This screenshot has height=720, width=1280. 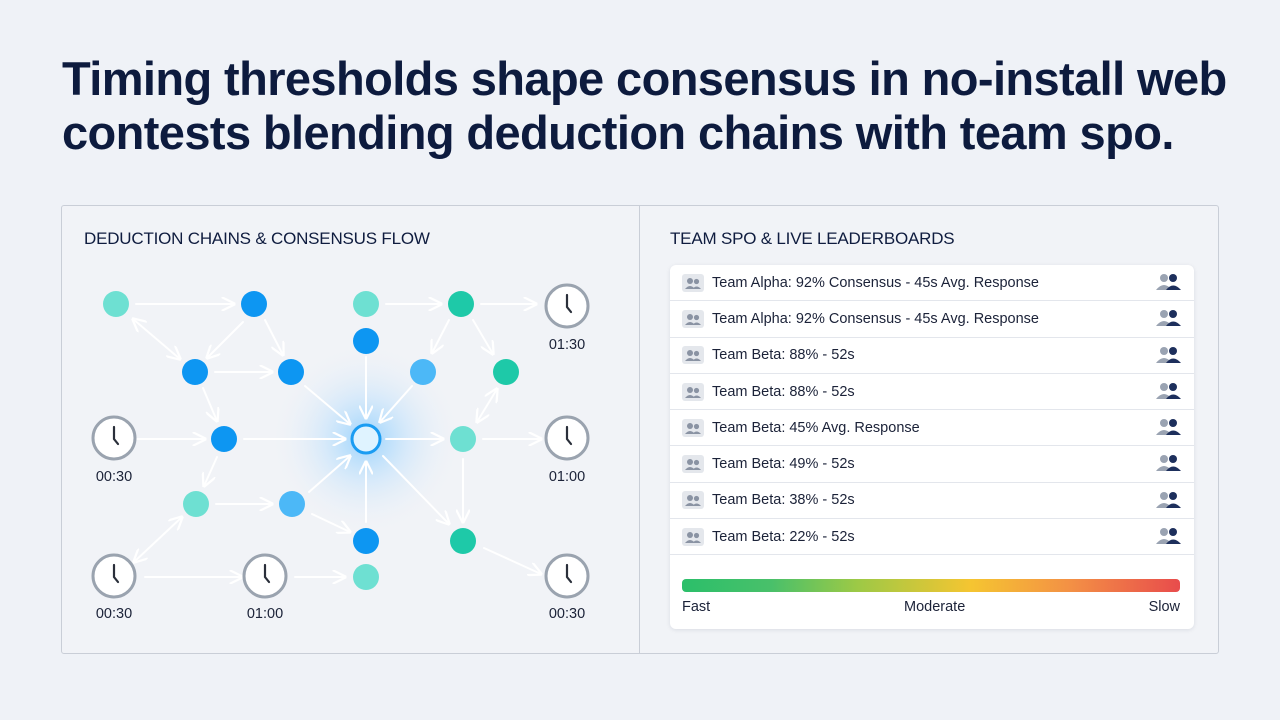 I want to click on leaderboard-row-text: Team Beta: 45% Avg. Response, so click(x=816, y=427).